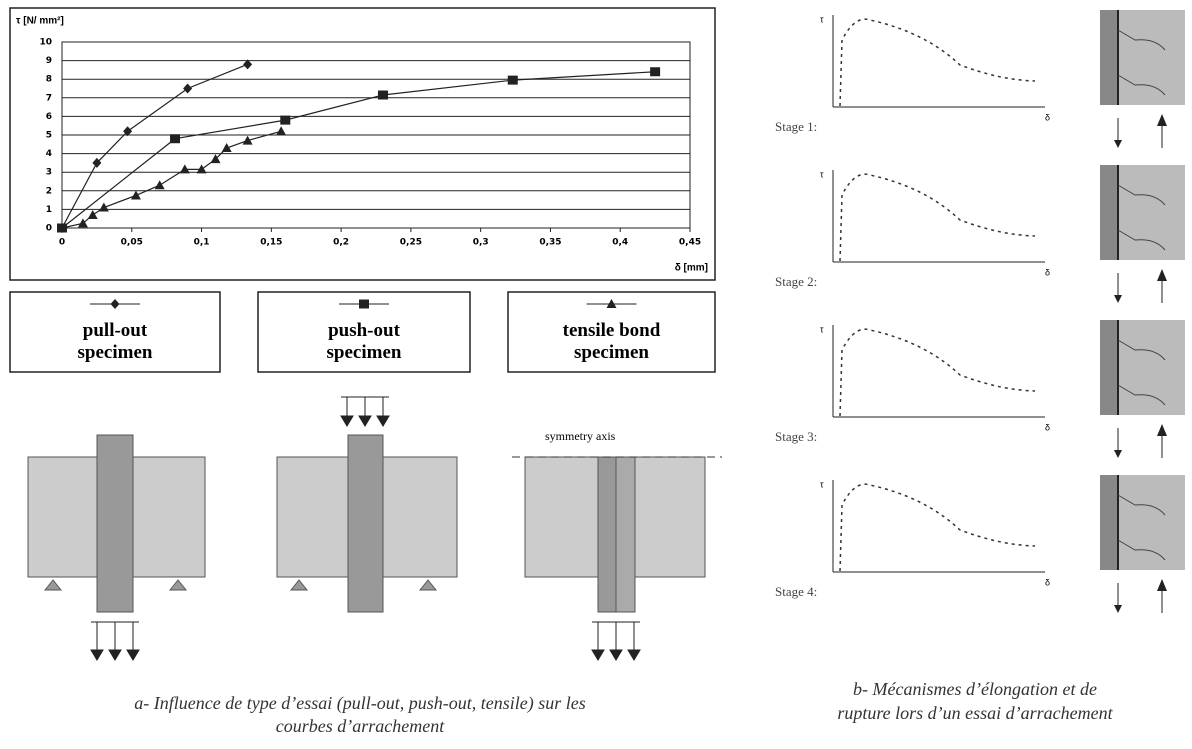  I want to click on y-tick-label: 1, so click(49, 210).